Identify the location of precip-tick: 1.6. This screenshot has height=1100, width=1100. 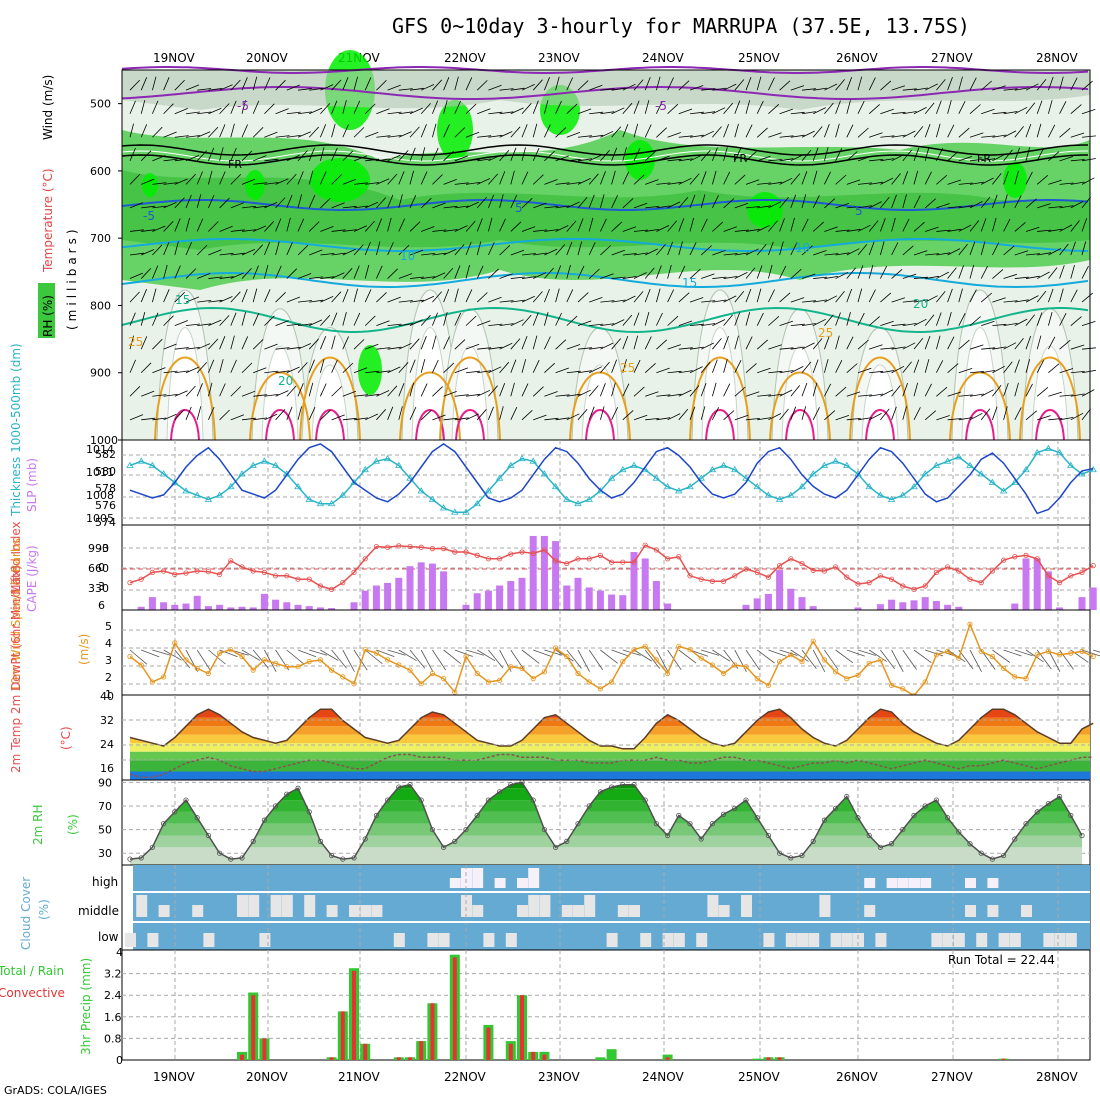
(113, 1017).